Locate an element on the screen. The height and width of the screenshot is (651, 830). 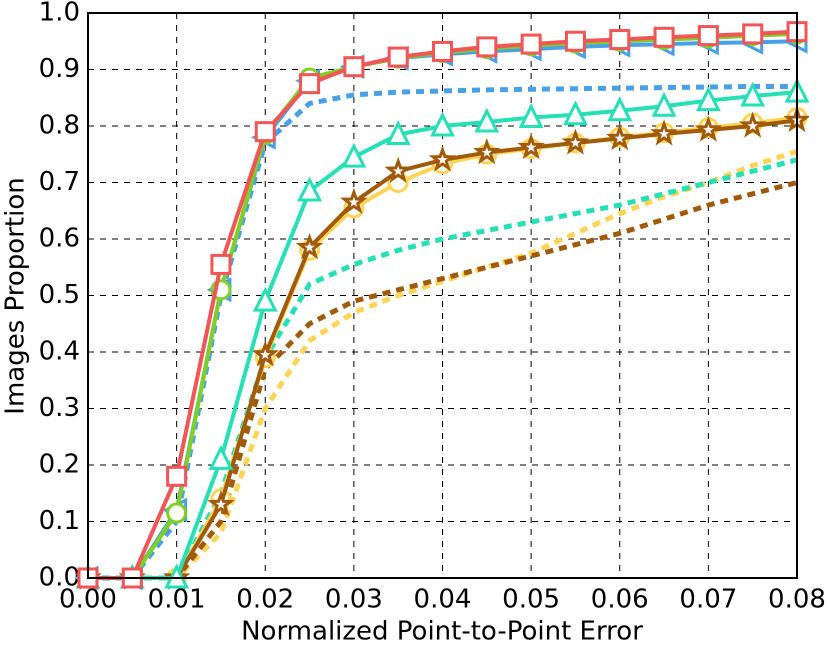
y-tick-label: 0.7 is located at coordinates (59, 182).